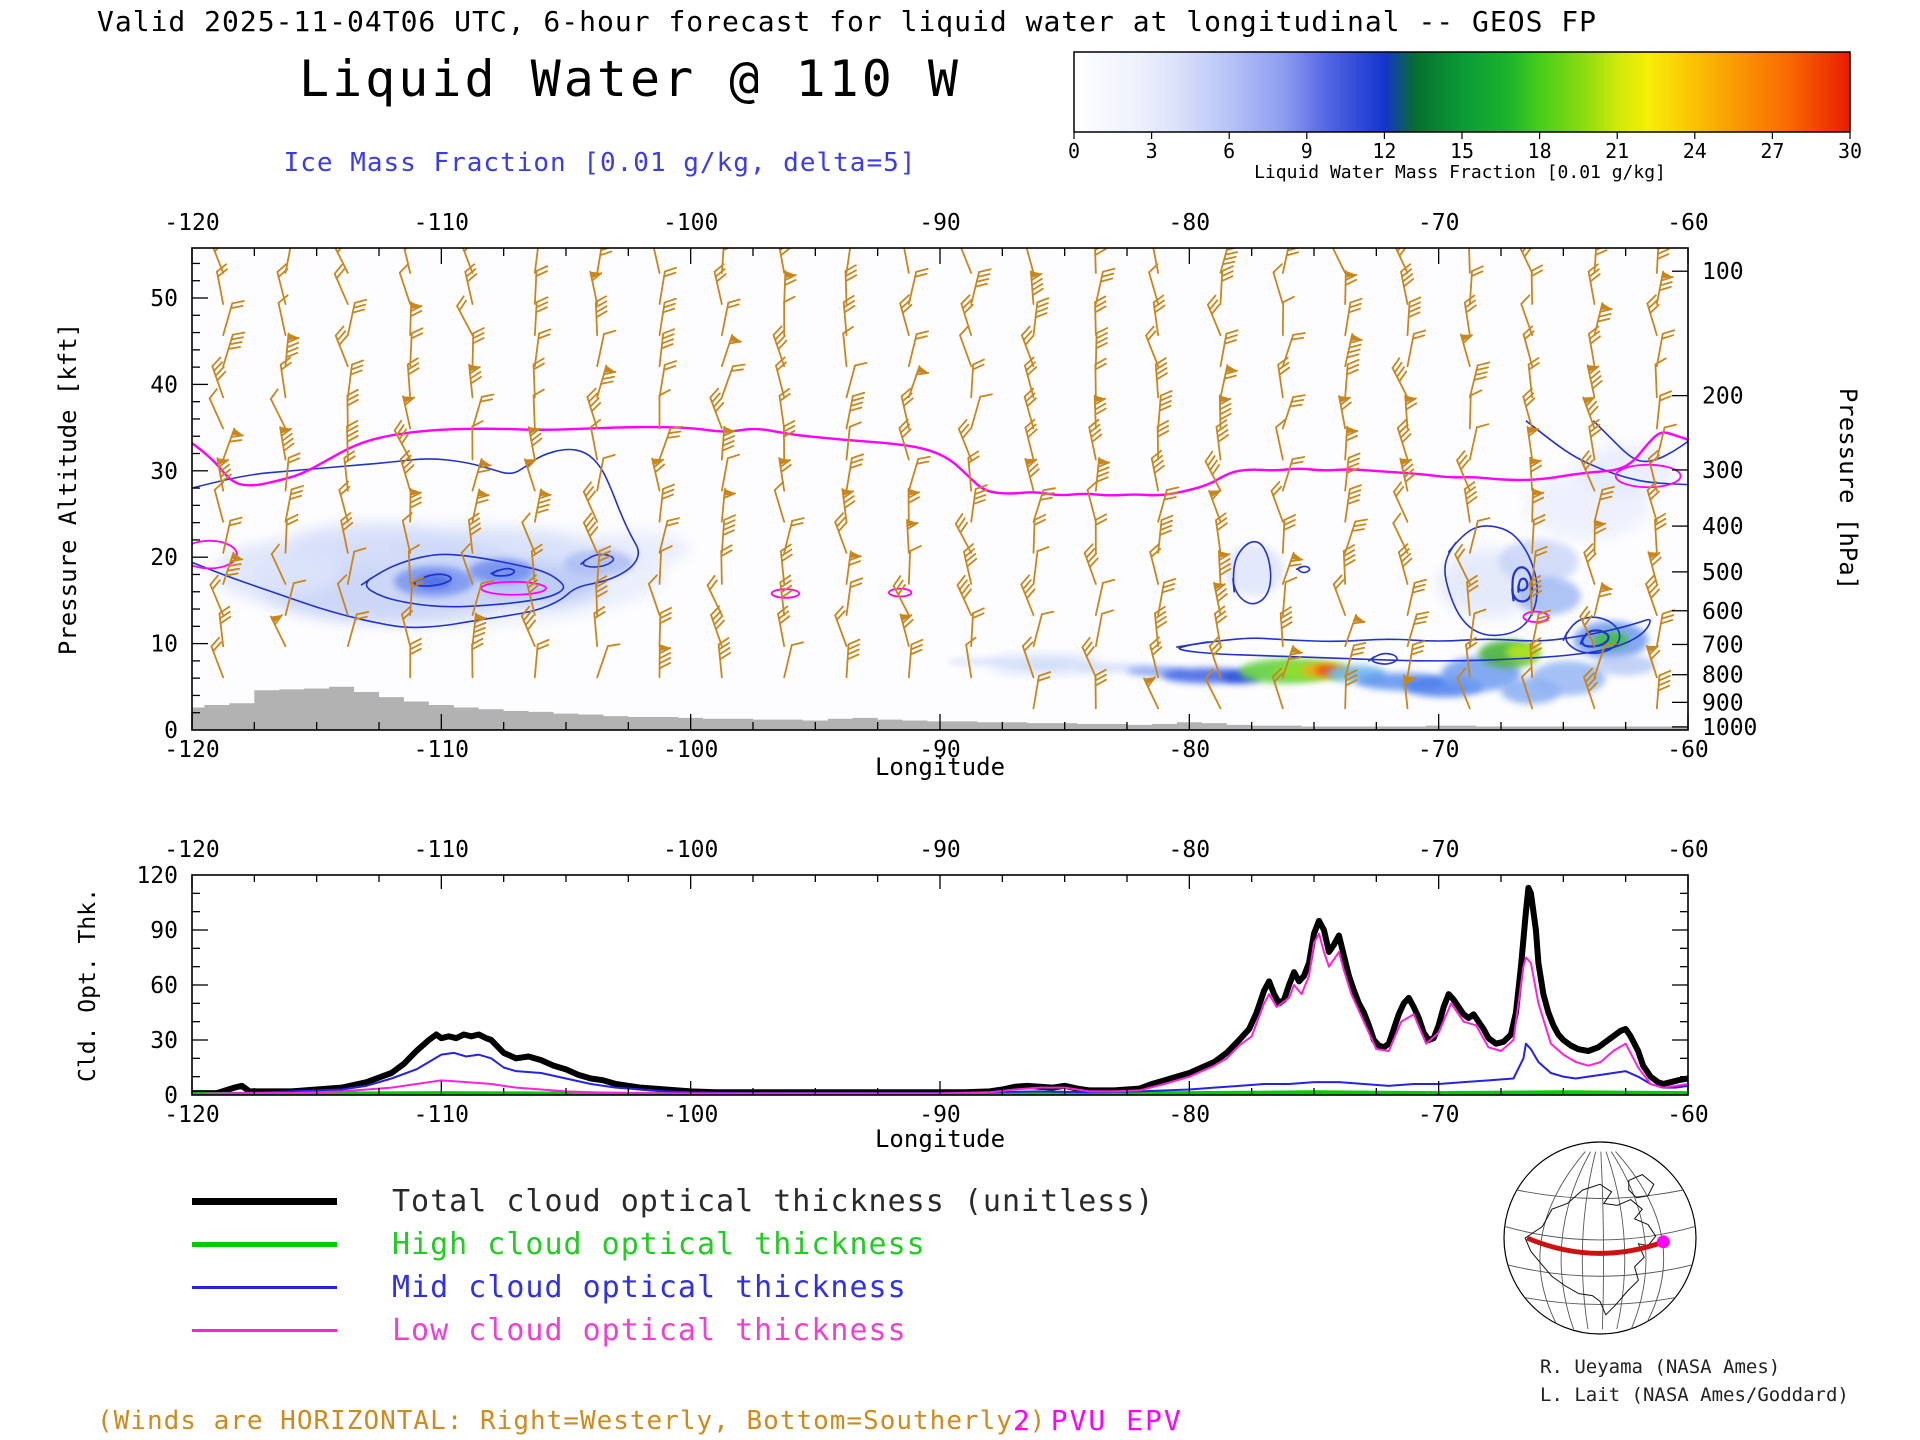  What do you see at coordinates (940, 767) in the screenshot?
I see `main-xaxis-label: Longitude` at bounding box center [940, 767].